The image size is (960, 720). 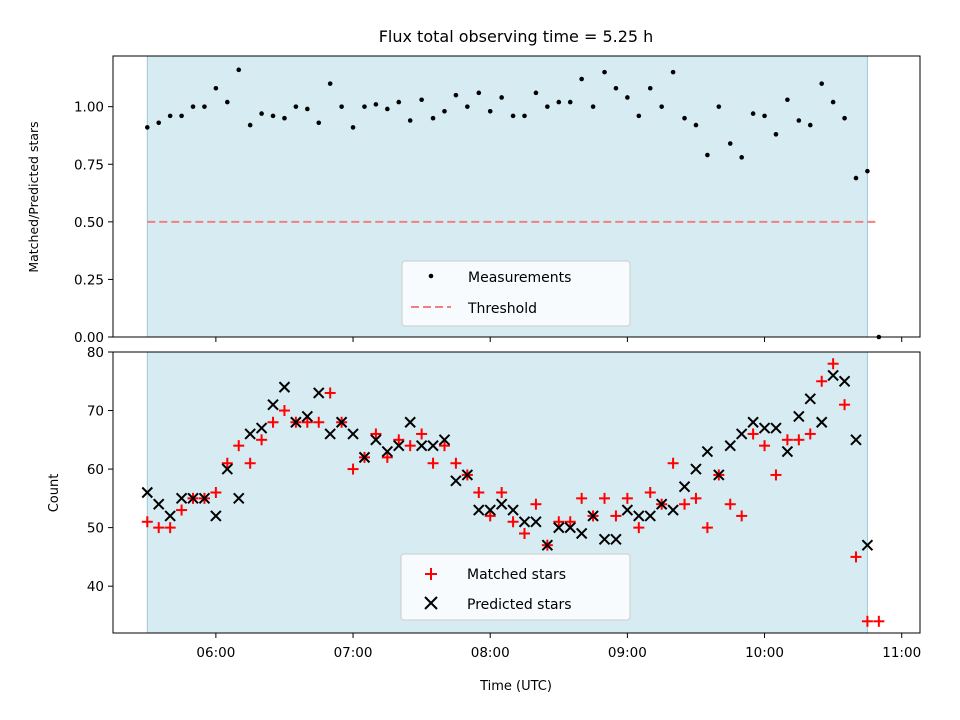 I want to click on y-tick-label: 0.00, so click(x=89, y=338).